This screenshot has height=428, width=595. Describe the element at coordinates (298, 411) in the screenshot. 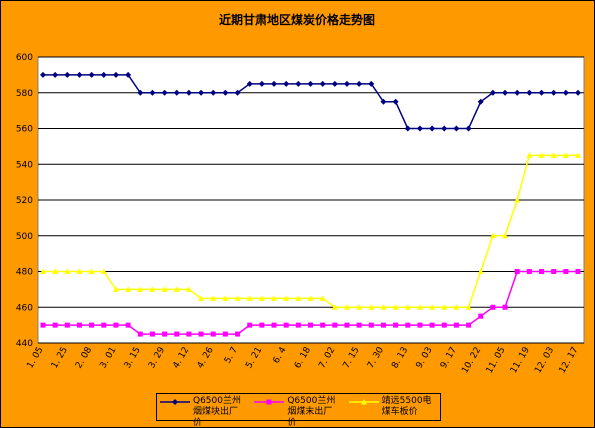

I see `legend-item: Q6500兰州烟煤末出厂价` at that location.